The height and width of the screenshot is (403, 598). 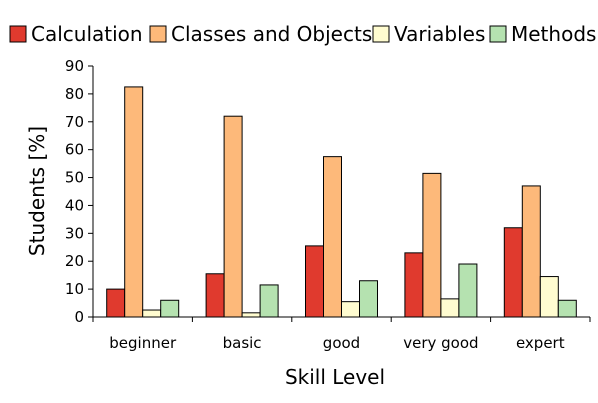 I want to click on x-tick-label: expert, so click(x=540, y=343).